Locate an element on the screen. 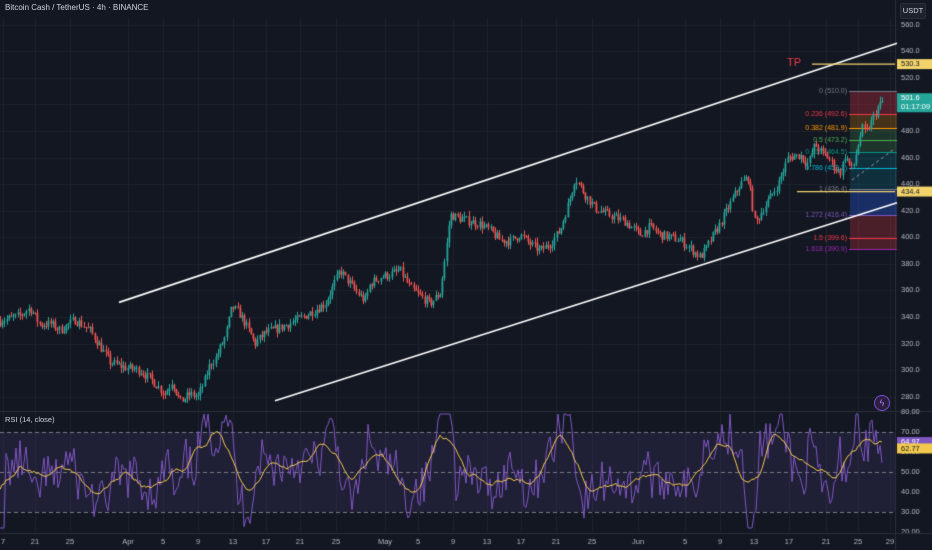 The width and height of the screenshot is (932, 550). rsi-indicator-title: RSI (14, close) is located at coordinates (30, 419).